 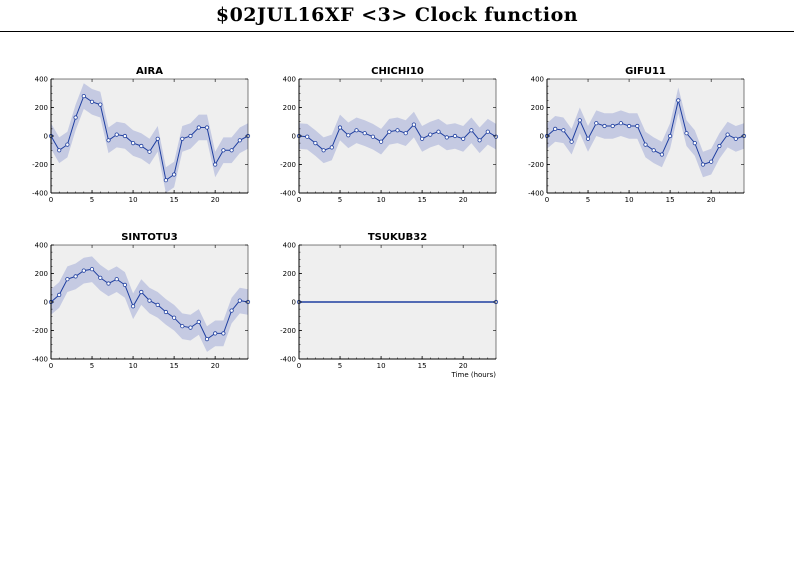 I want to click on chart-title: TSUKUB32, so click(x=397, y=237).